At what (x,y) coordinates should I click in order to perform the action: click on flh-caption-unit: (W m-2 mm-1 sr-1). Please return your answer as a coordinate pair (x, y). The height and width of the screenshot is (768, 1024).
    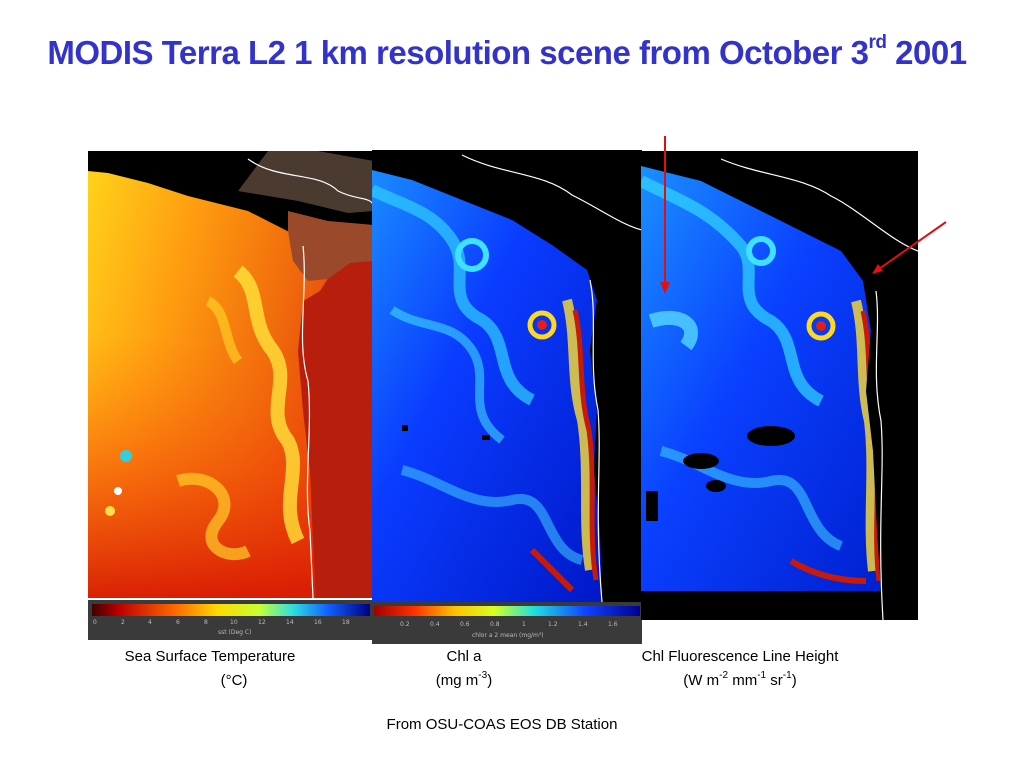
    Looking at the image, I should click on (740, 680).